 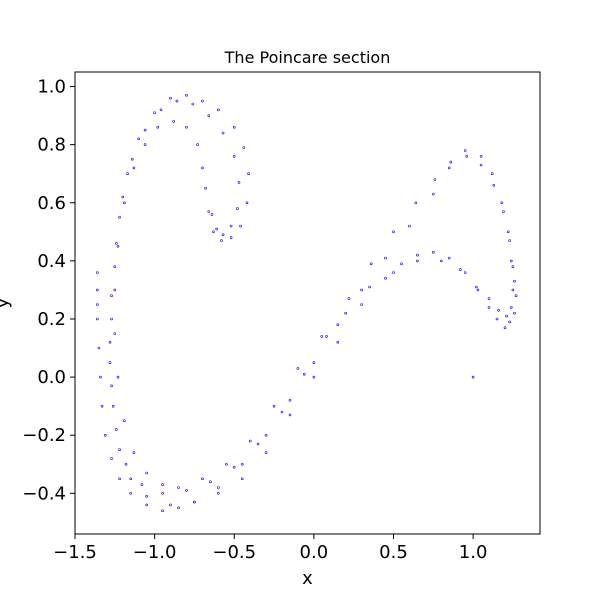 What do you see at coordinates (44, 493) in the screenshot?
I see `y-tick-label: −0.4` at bounding box center [44, 493].